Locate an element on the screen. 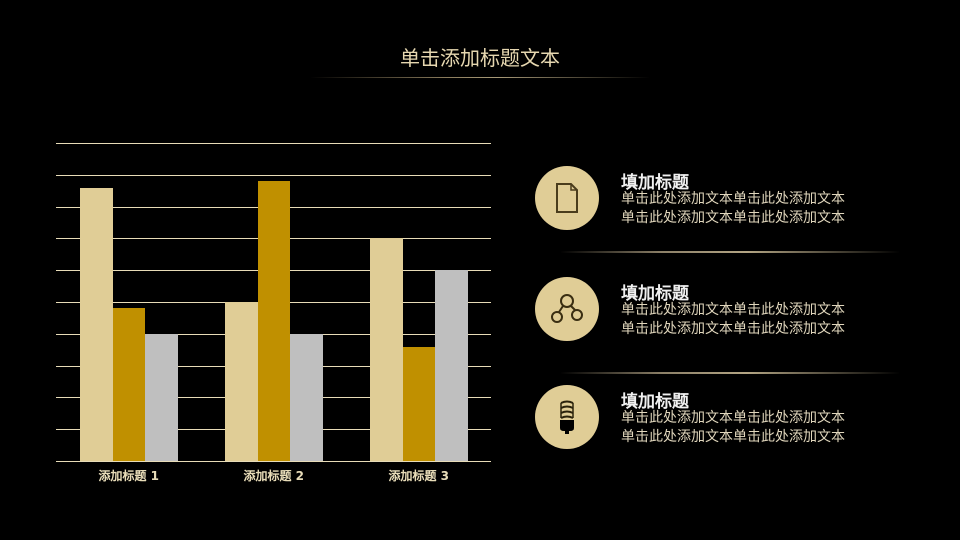 The image size is (960, 540). slide-title: 单击添加标题文本 is located at coordinates (480, 58).